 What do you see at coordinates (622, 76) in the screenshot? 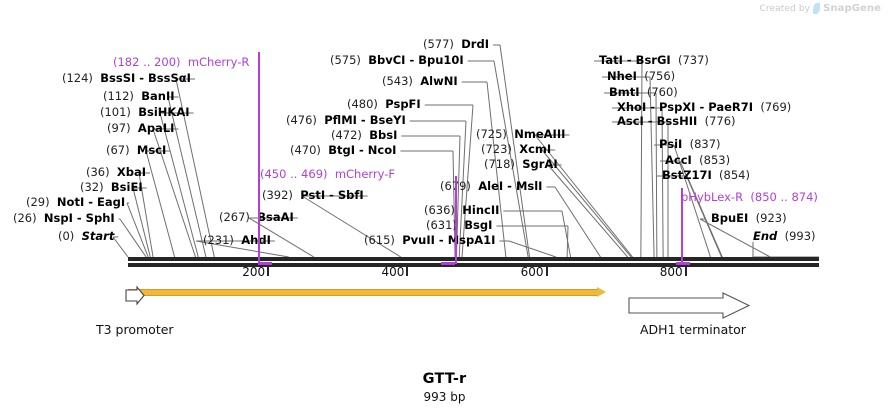
I see `site-enzymes: NheI` at bounding box center [622, 76].